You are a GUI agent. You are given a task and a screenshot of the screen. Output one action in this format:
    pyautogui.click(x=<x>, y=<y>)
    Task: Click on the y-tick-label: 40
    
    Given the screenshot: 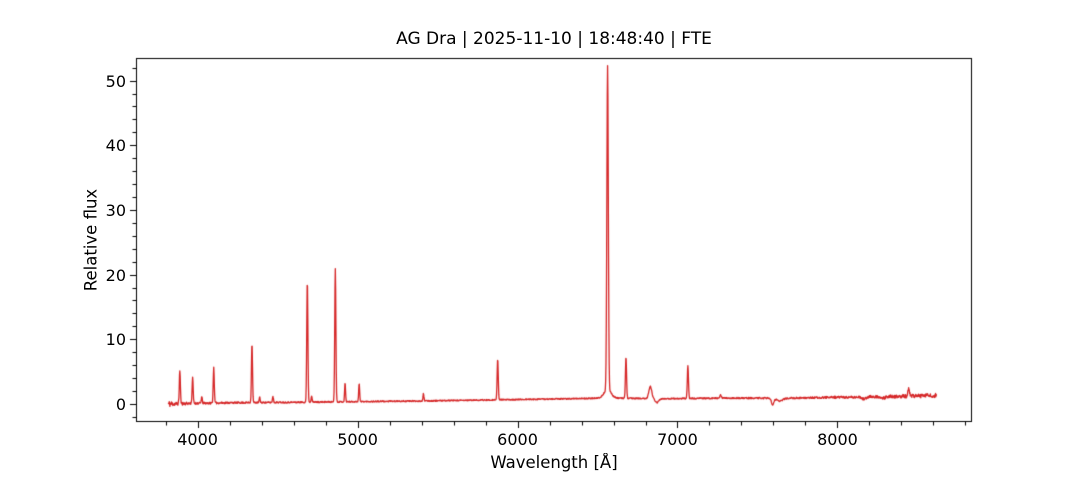 What is the action you would take?
    pyautogui.click(x=115, y=146)
    